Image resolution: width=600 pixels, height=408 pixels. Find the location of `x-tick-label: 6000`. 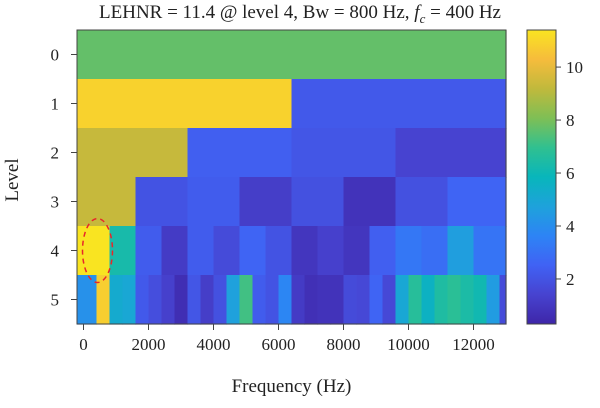

x-tick-label: 6000 is located at coordinates (279, 344).